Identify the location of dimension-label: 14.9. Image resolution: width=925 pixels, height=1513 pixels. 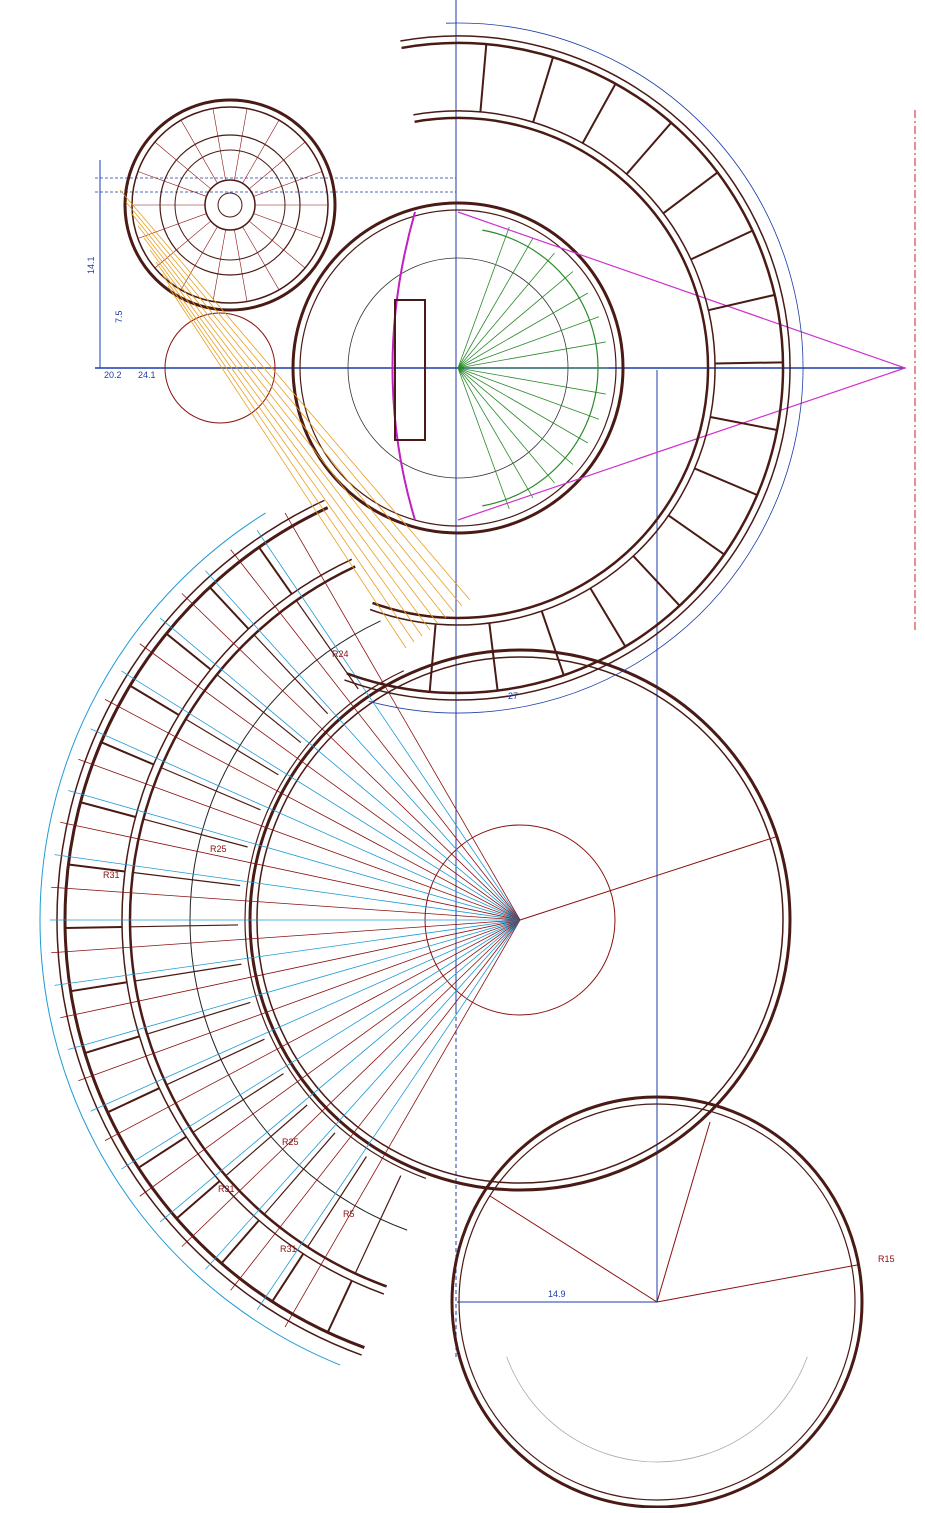
(557, 1294).